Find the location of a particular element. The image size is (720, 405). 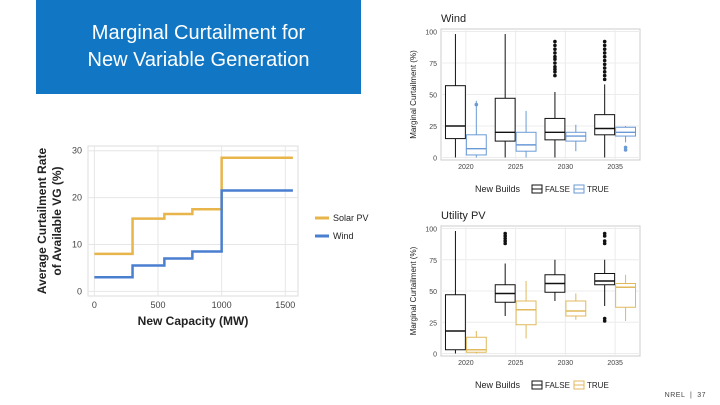

series-line-solar-pv is located at coordinates (193, 206).